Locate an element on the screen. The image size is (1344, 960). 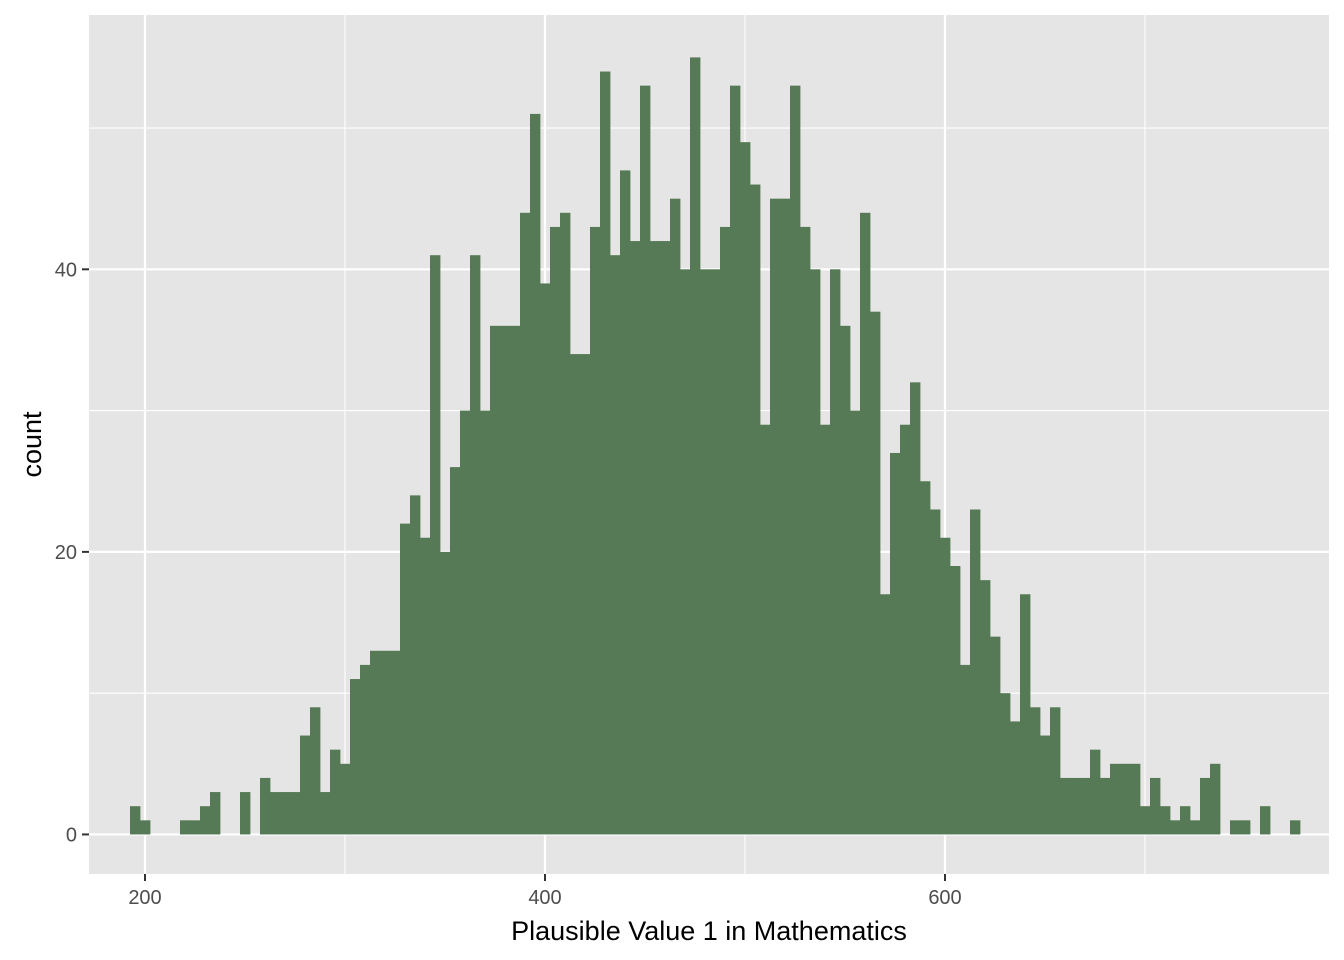
x-tick-label: 600 is located at coordinates (944, 898).